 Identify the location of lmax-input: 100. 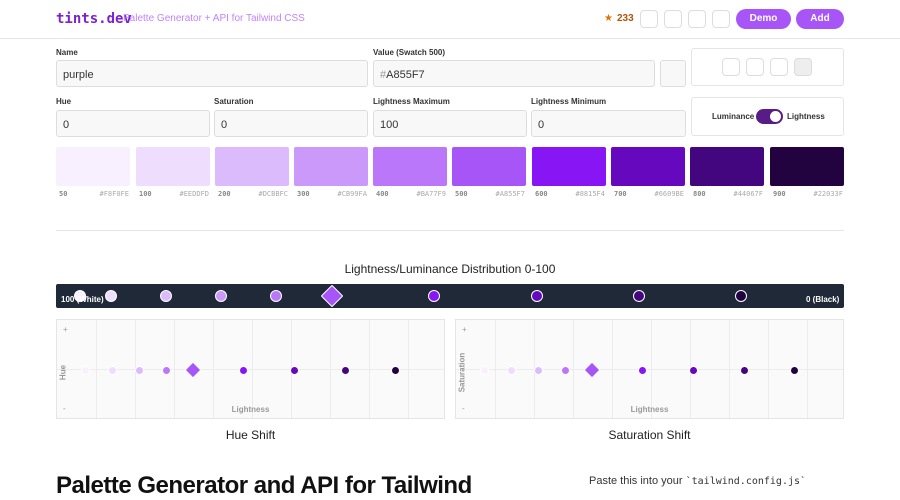
(450, 123).